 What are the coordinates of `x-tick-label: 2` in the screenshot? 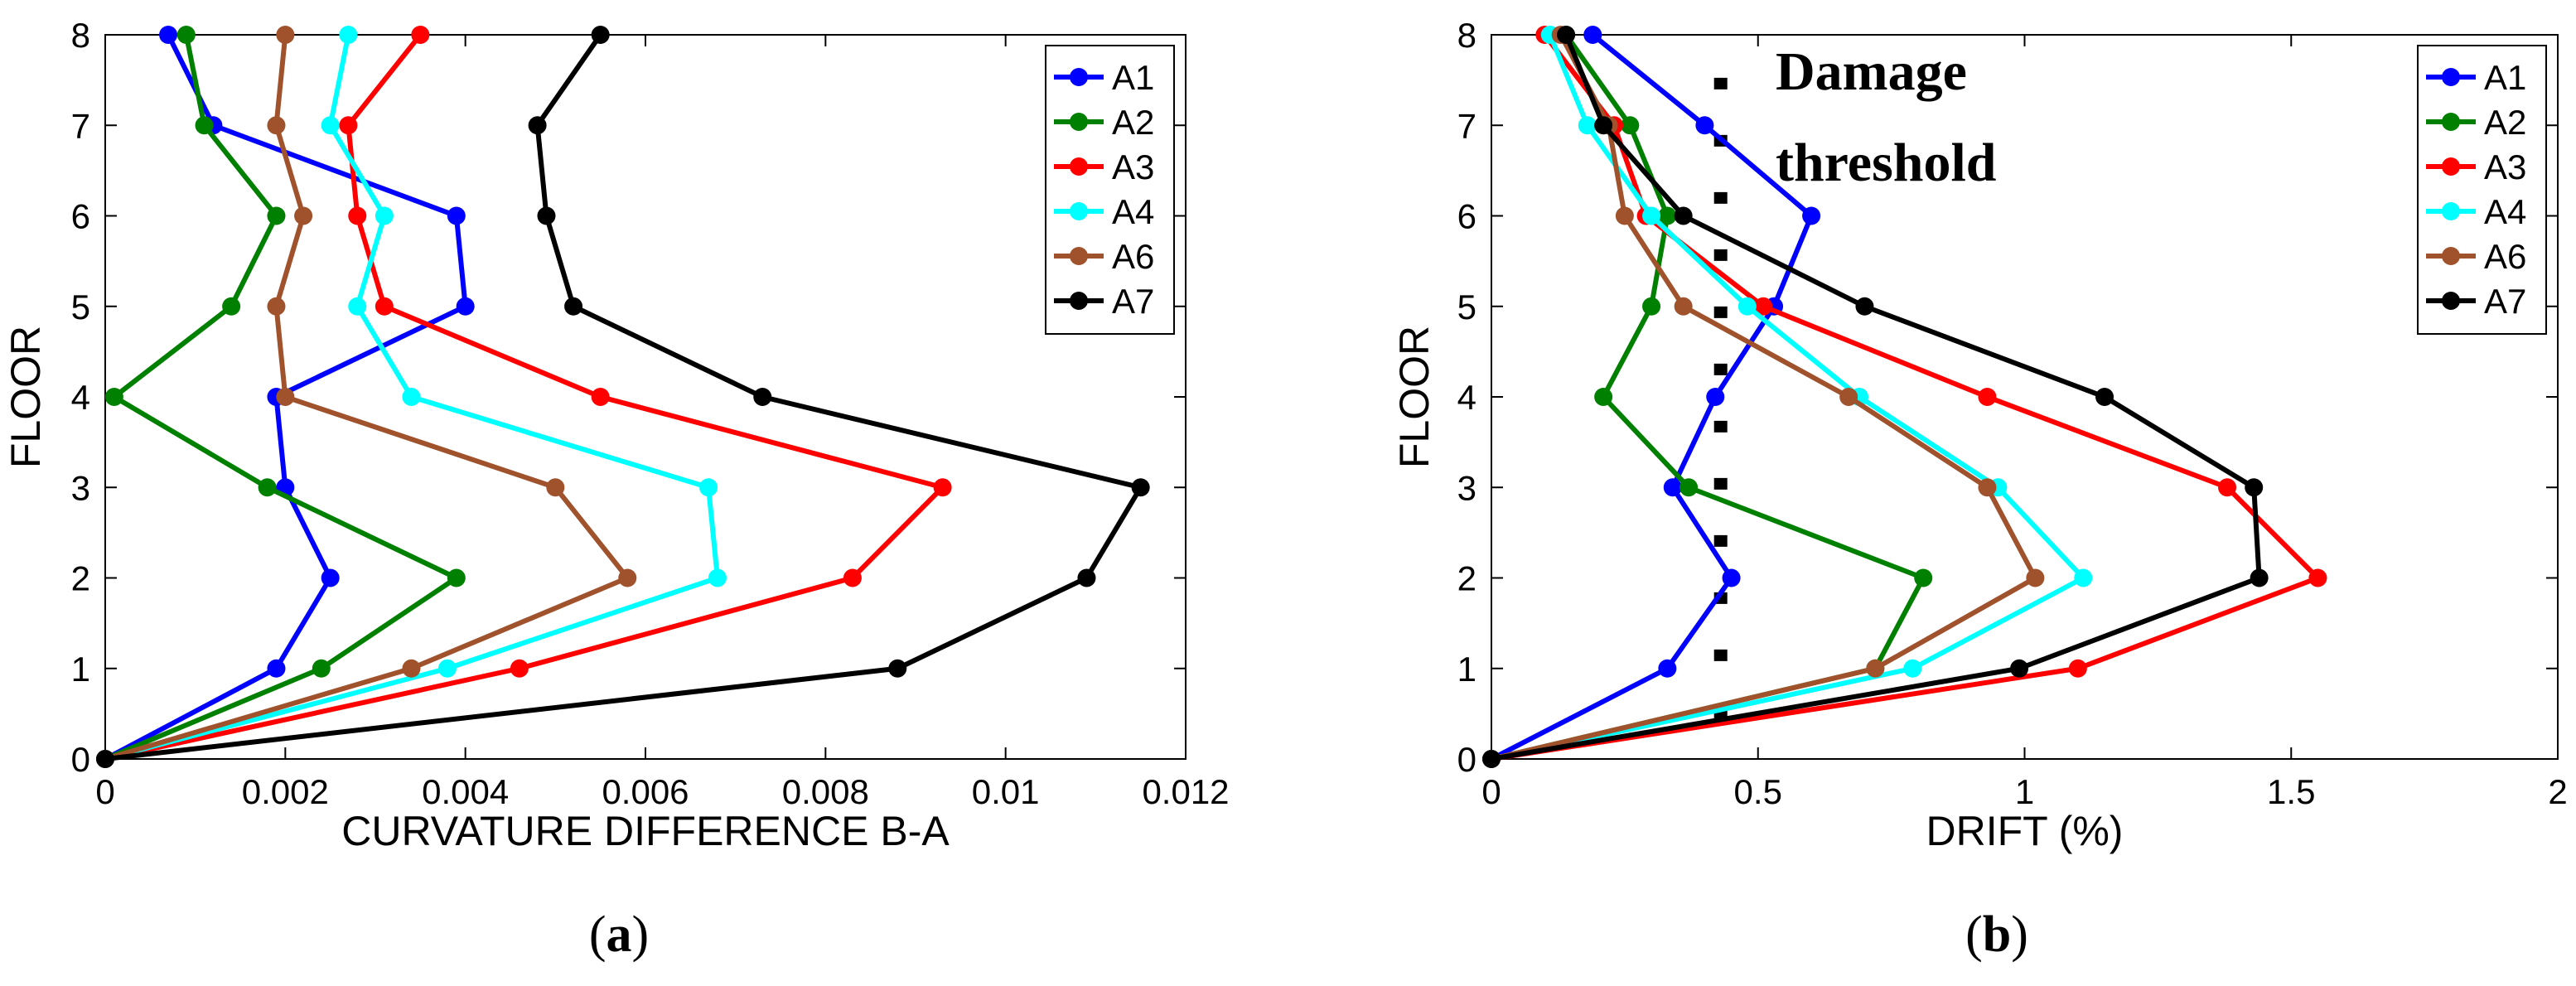 It's located at (2557, 791).